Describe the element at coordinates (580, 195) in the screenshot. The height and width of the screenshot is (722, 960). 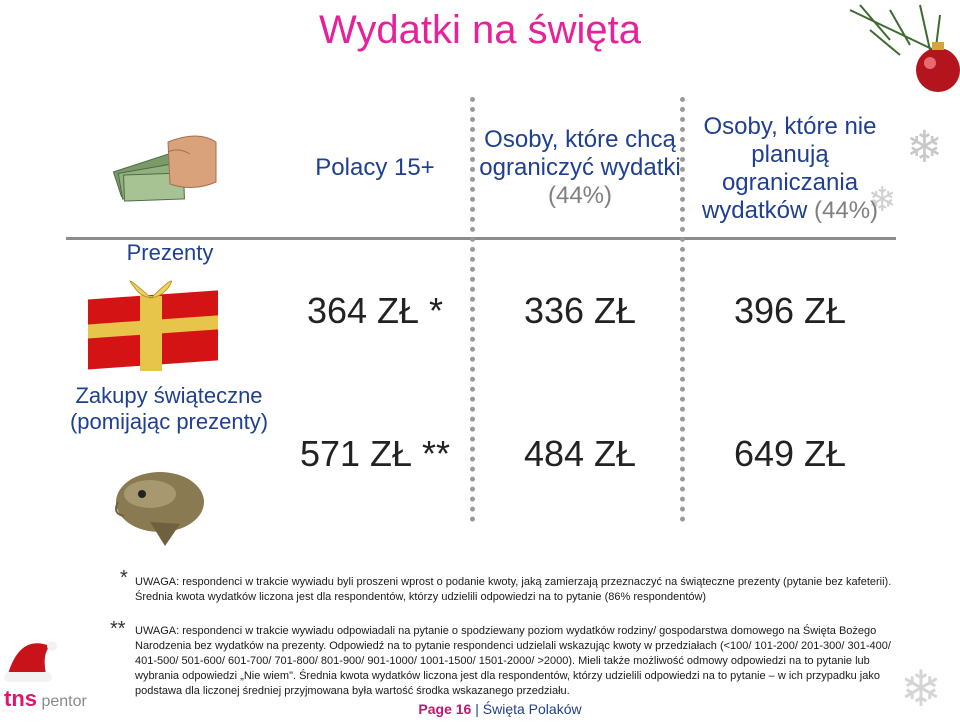
I see `column-header-limit-pct: (44%)` at that location.